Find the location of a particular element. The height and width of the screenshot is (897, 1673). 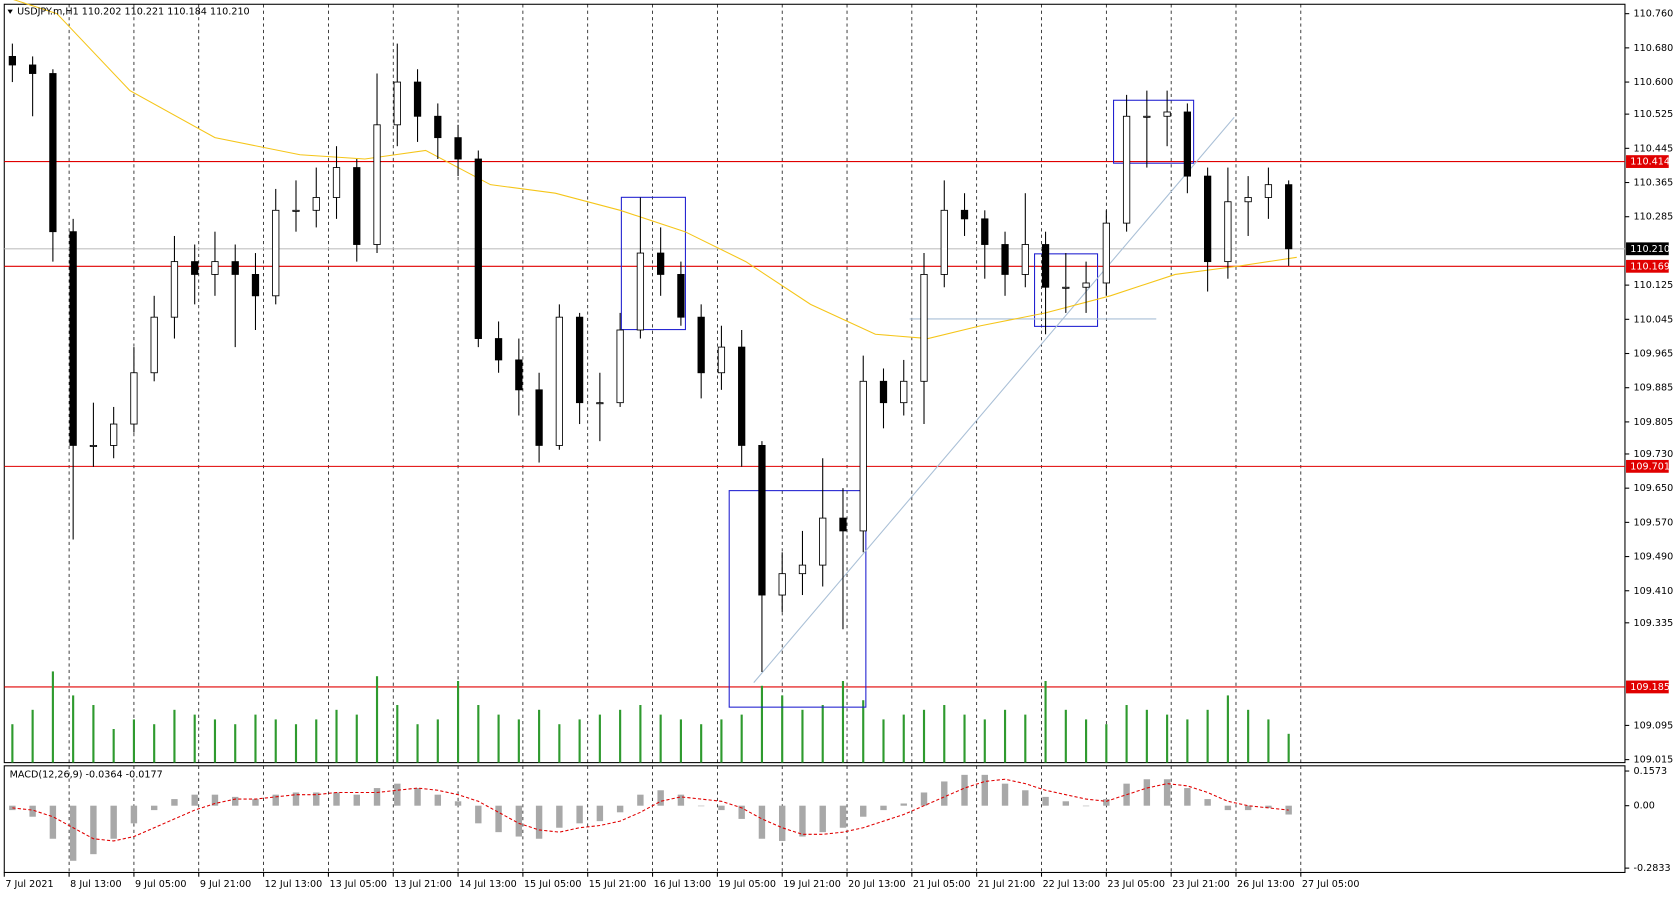

level-tag is located at coordinates (1647, 466).